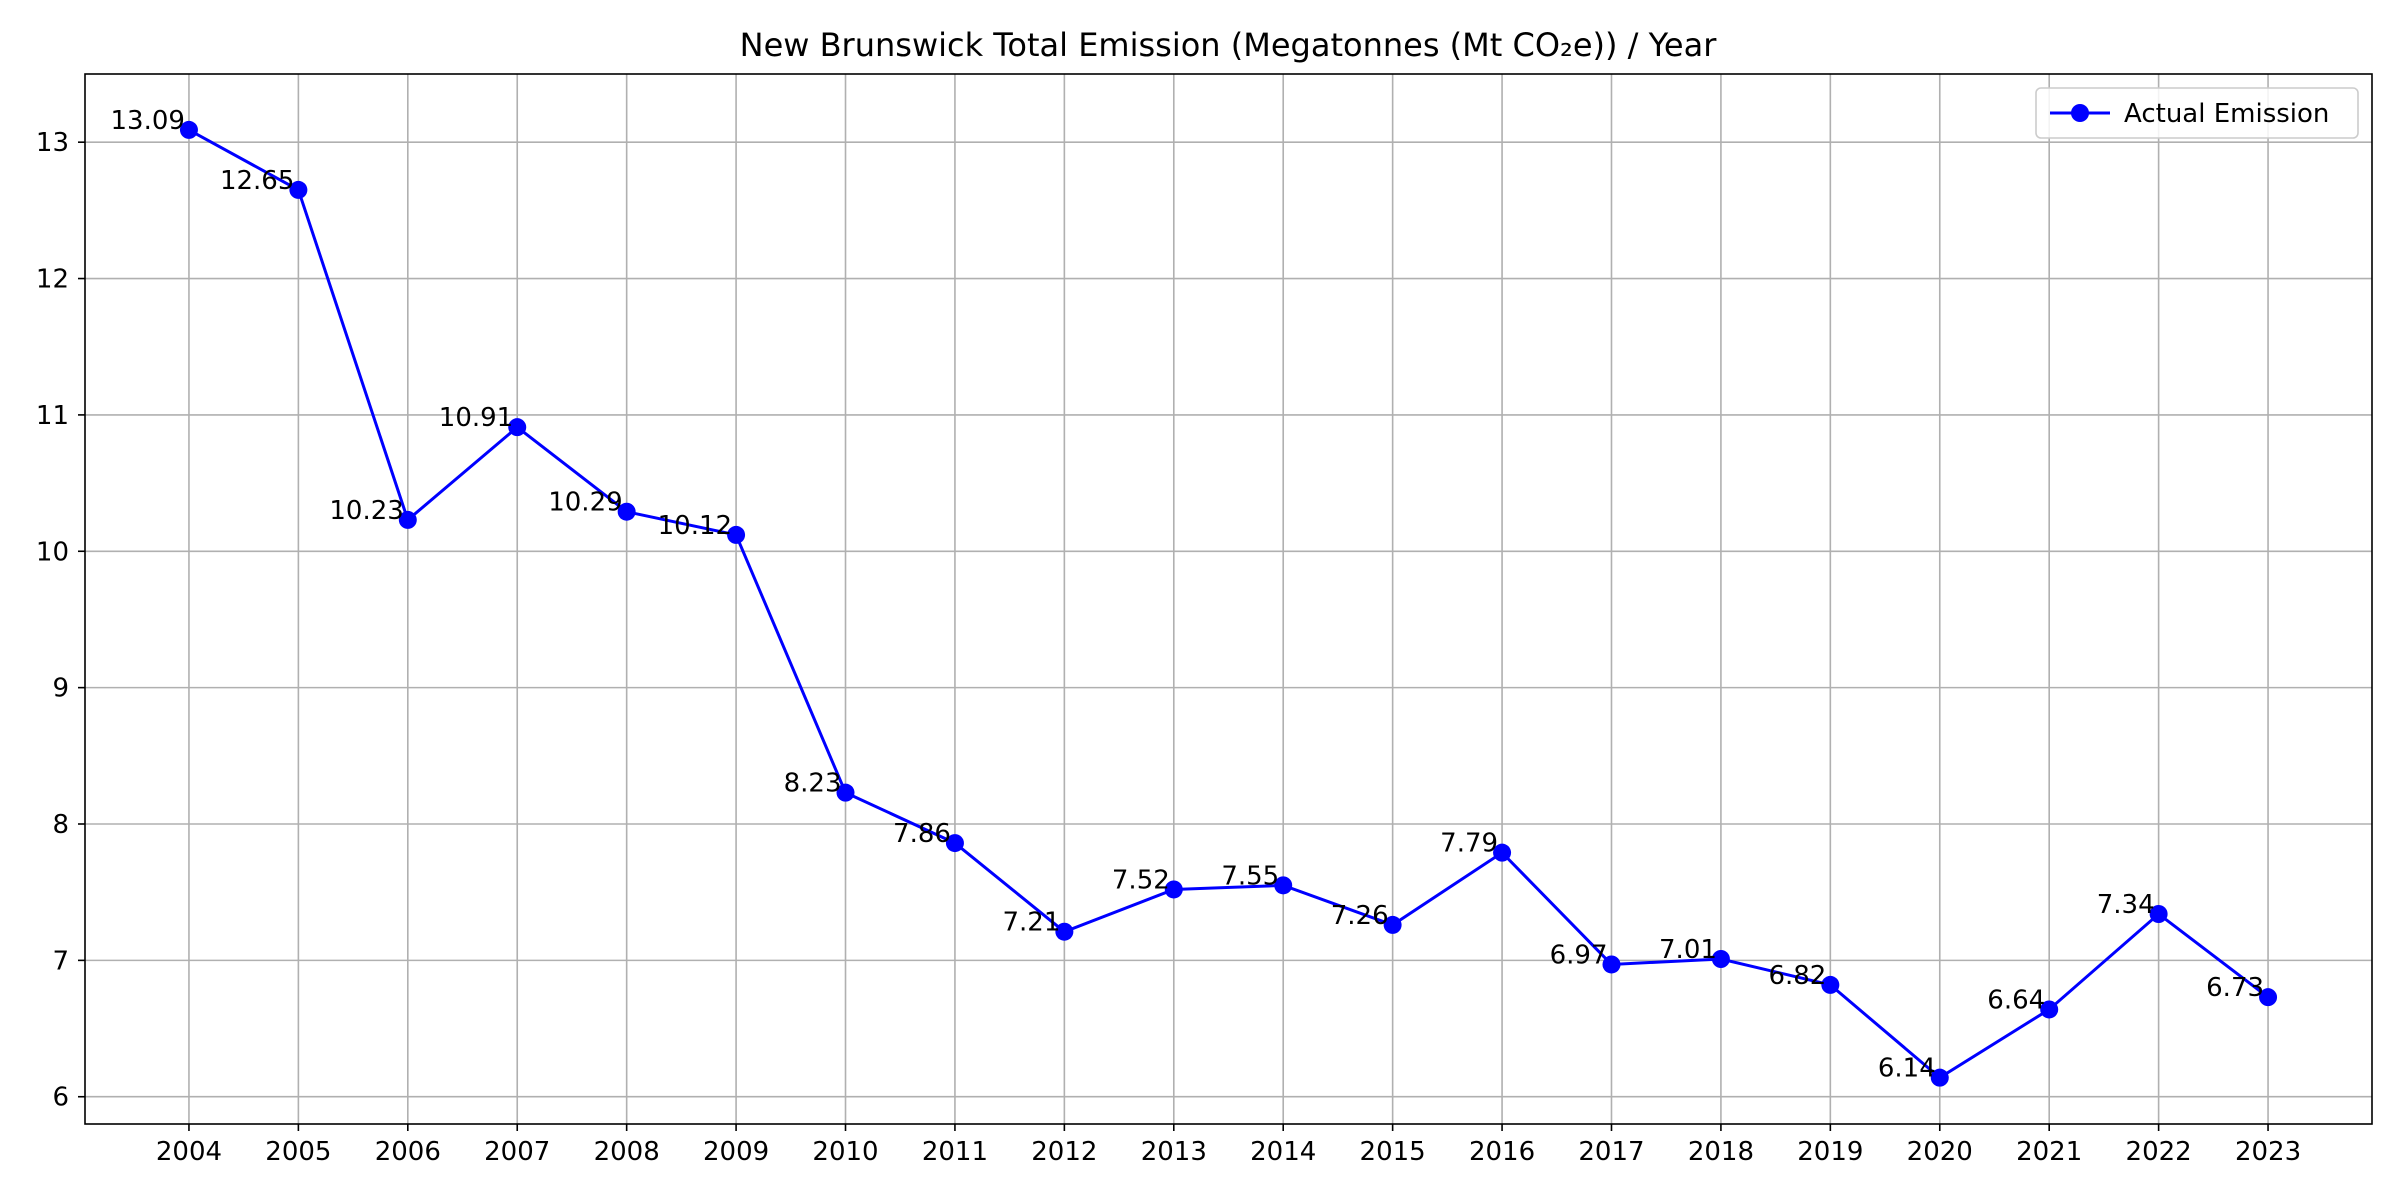  I want to click on y-tick-label: 7, so click(60, 961).